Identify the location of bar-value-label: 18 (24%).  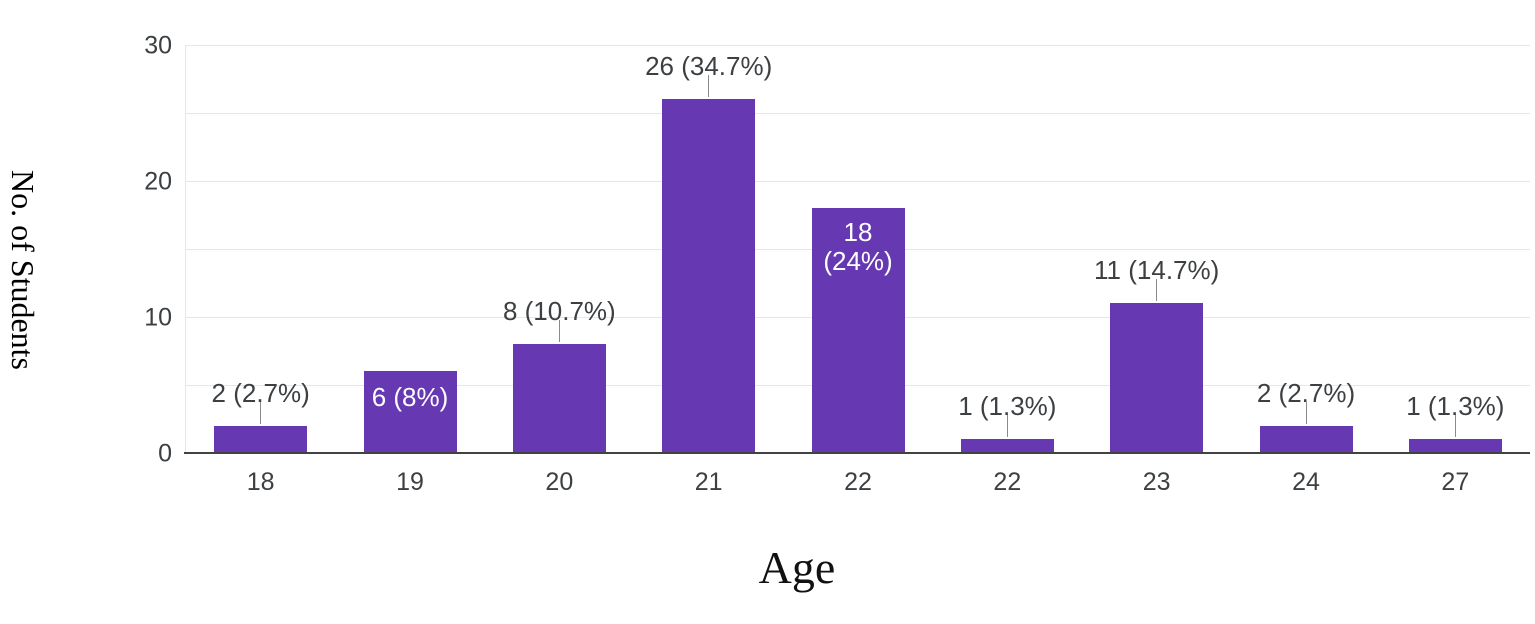
(857, 247).